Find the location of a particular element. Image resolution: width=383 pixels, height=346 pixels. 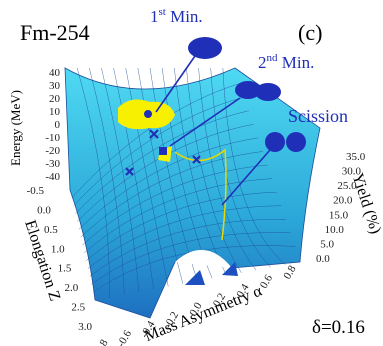

energy-axis-label: Energy (MeV) is located at coordinates (15, 128).